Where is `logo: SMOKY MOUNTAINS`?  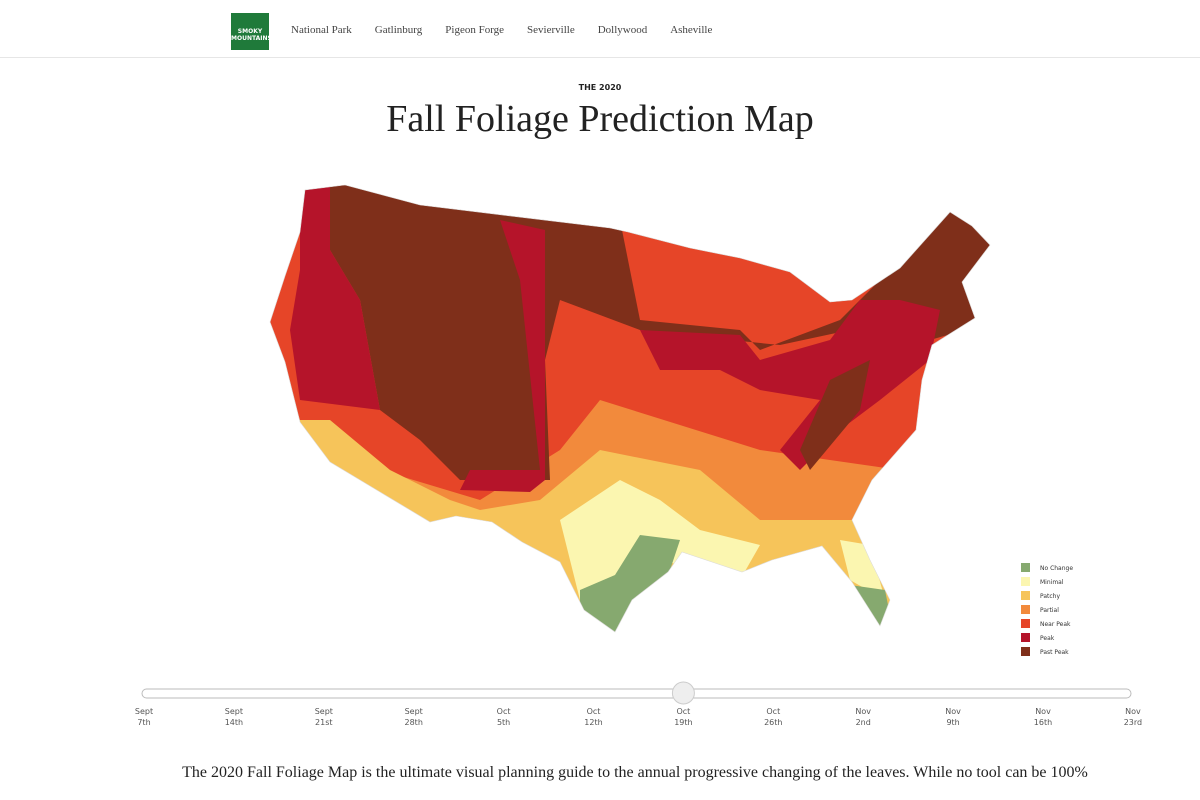 logo: SMOKY MOUNTAINS is located at coordinates (251, 31).